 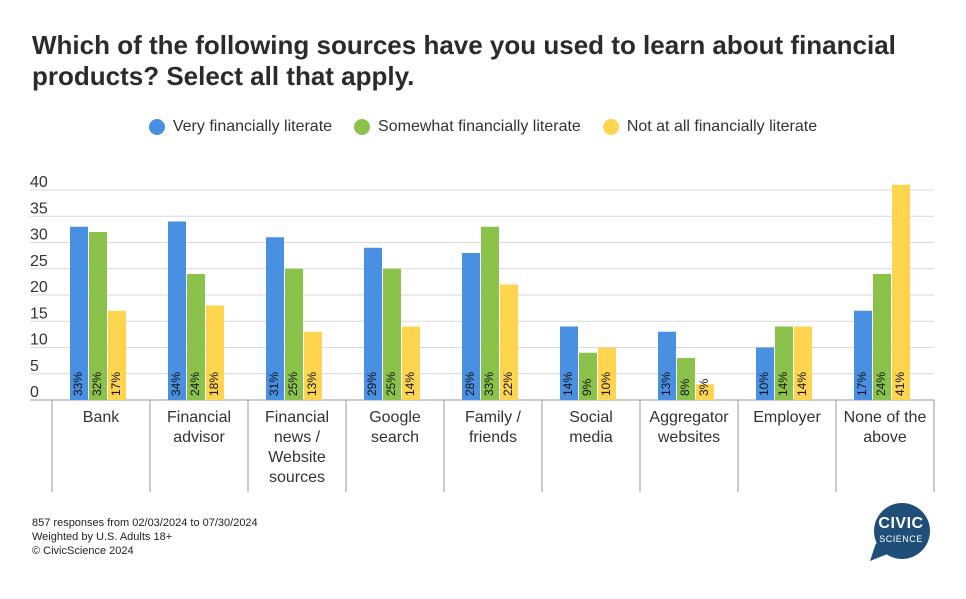 I want to click on x-tick-label: Bank, so click(x=101, y=417).